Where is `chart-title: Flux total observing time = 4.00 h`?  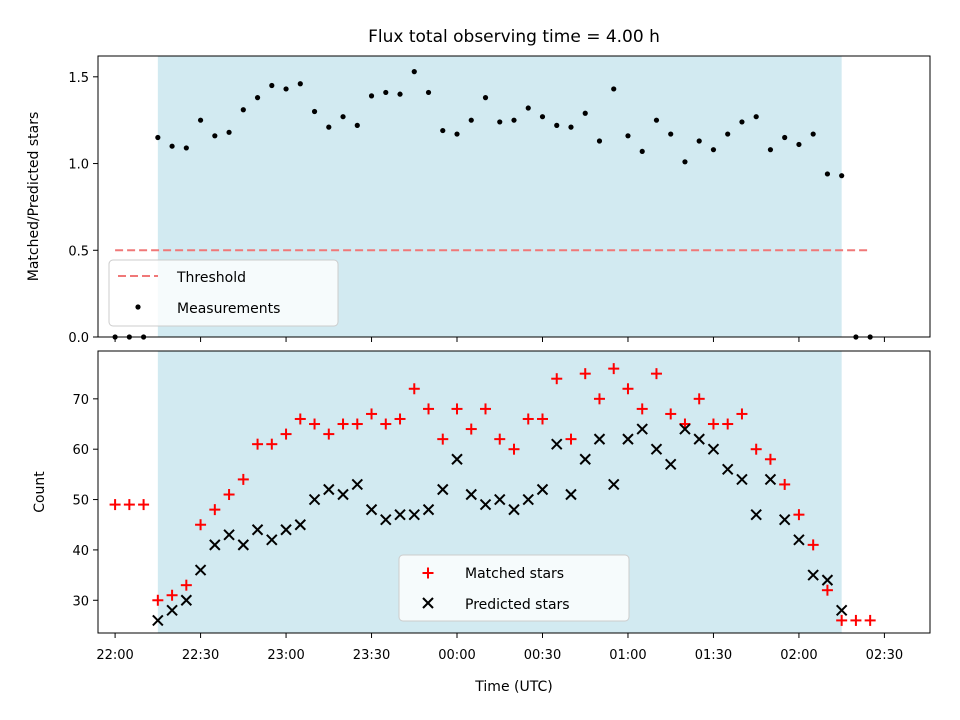 chart-title: Flux total observing time = 4.00 h is located at coordinates (514, 37).